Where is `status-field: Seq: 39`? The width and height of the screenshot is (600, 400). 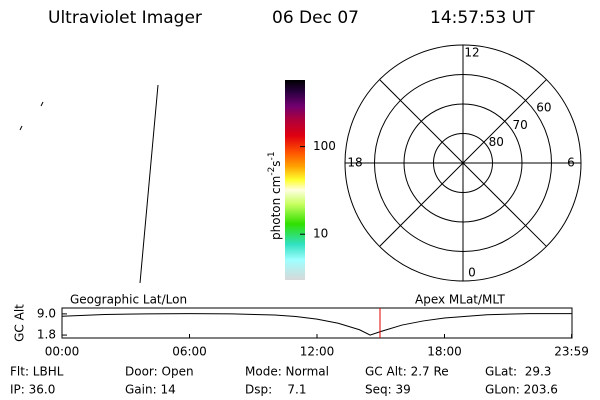 status-field: Seq: 39 is located at coordinates (388, 390).